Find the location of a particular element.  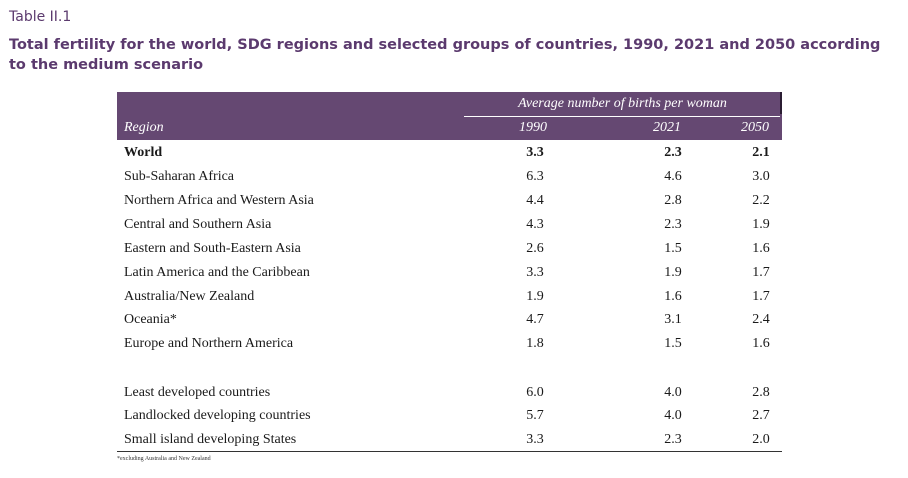

cell-region: Sub-Saharan Africa is located at coordinates (179, 176).